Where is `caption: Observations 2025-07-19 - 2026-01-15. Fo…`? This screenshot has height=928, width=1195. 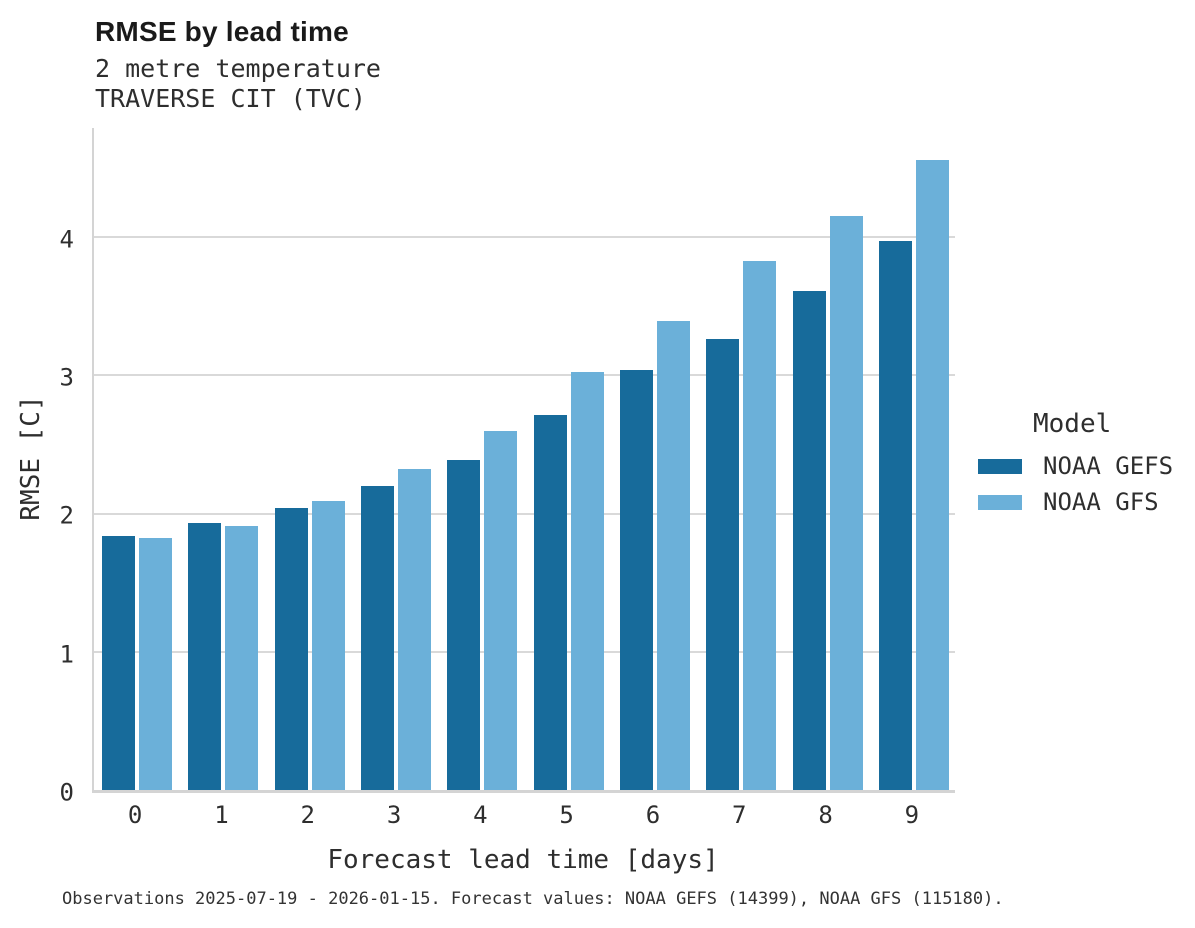
caption: Observations 2025-07-19 - 2026-01-15. Fo… is located at coordinates (533, 899).